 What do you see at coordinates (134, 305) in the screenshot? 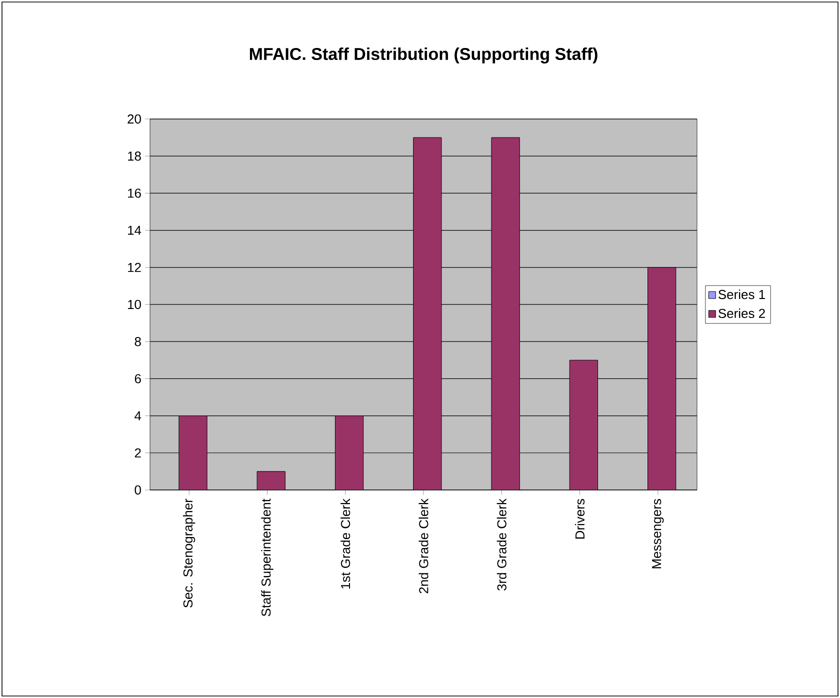
I see `y-tick-label: 10` at bounding box center [134, 305].